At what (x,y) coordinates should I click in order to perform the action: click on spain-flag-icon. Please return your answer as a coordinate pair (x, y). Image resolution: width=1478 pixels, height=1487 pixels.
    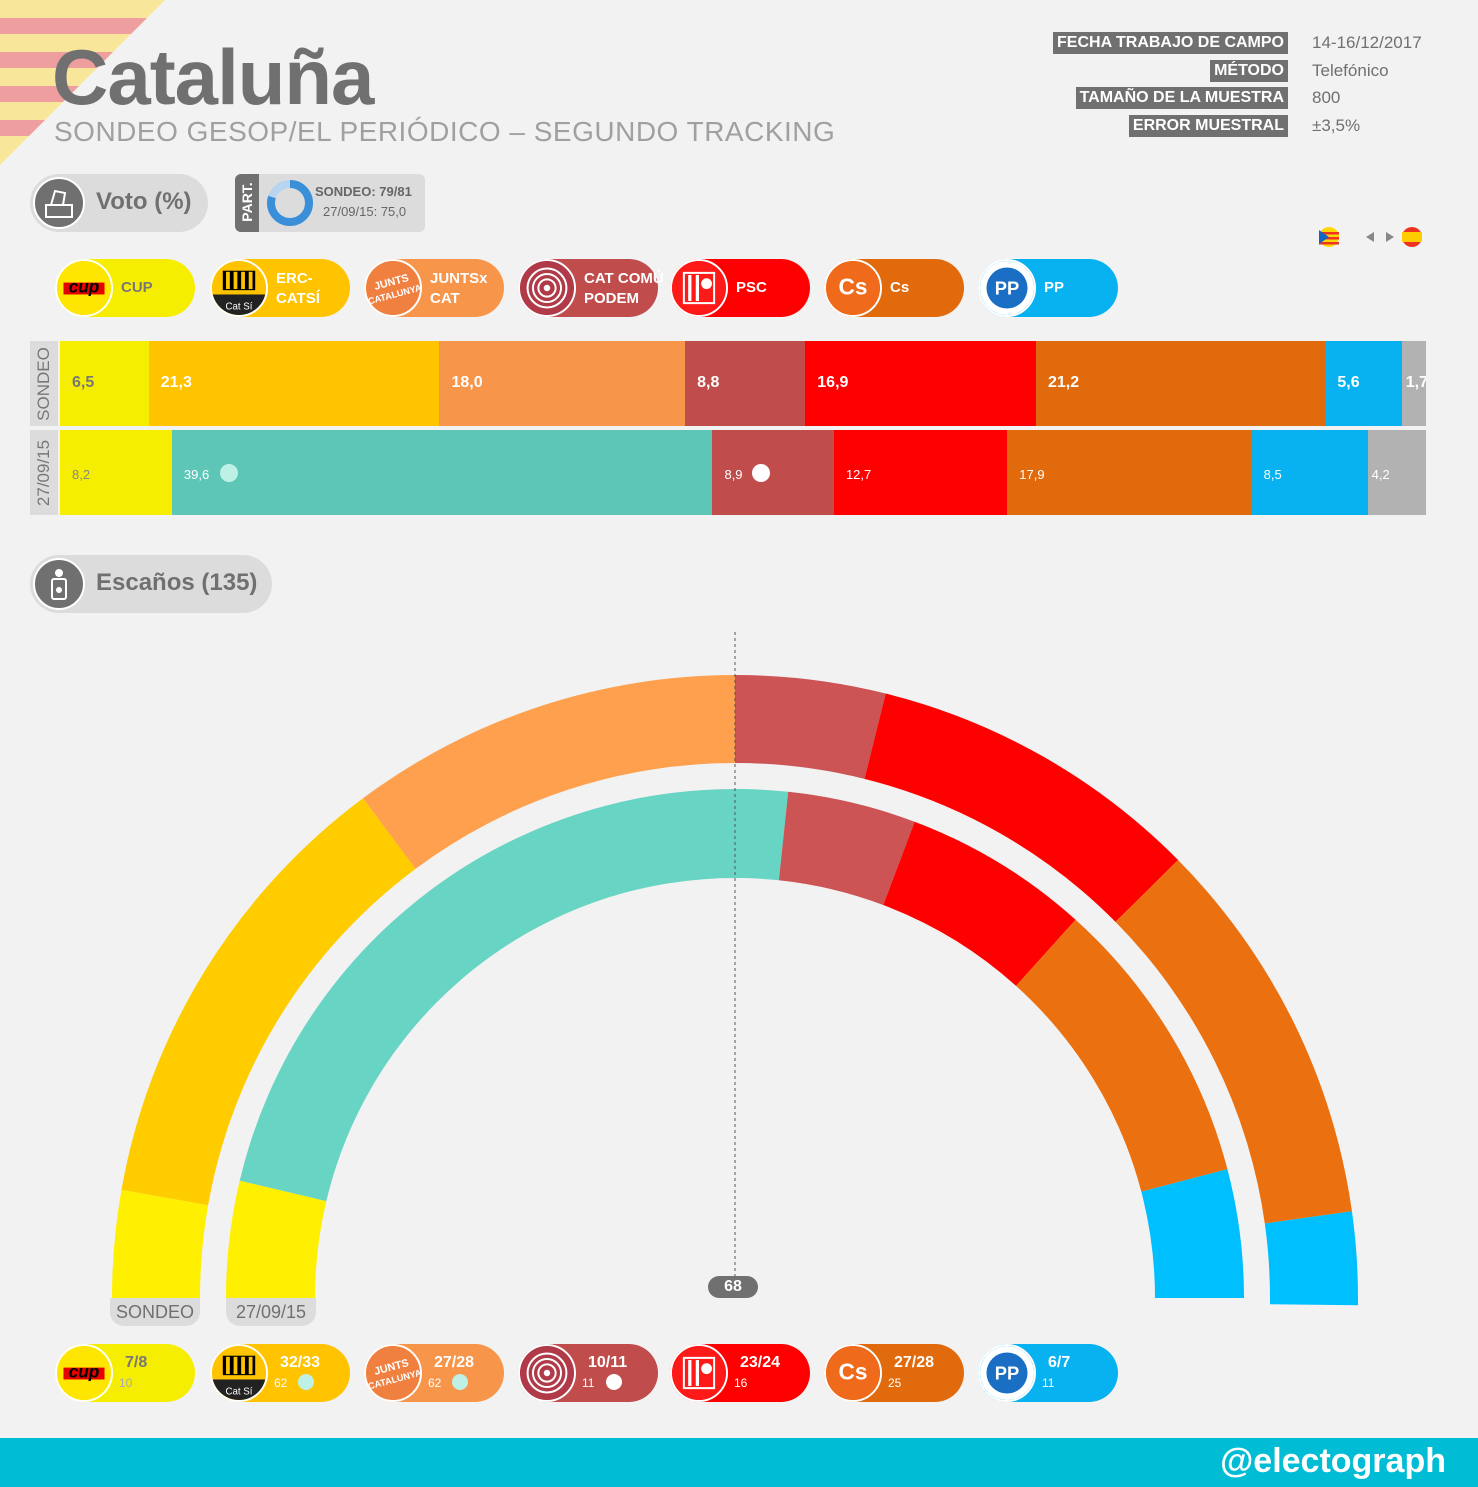
    Looking at the image, I should click on (1412, 237).